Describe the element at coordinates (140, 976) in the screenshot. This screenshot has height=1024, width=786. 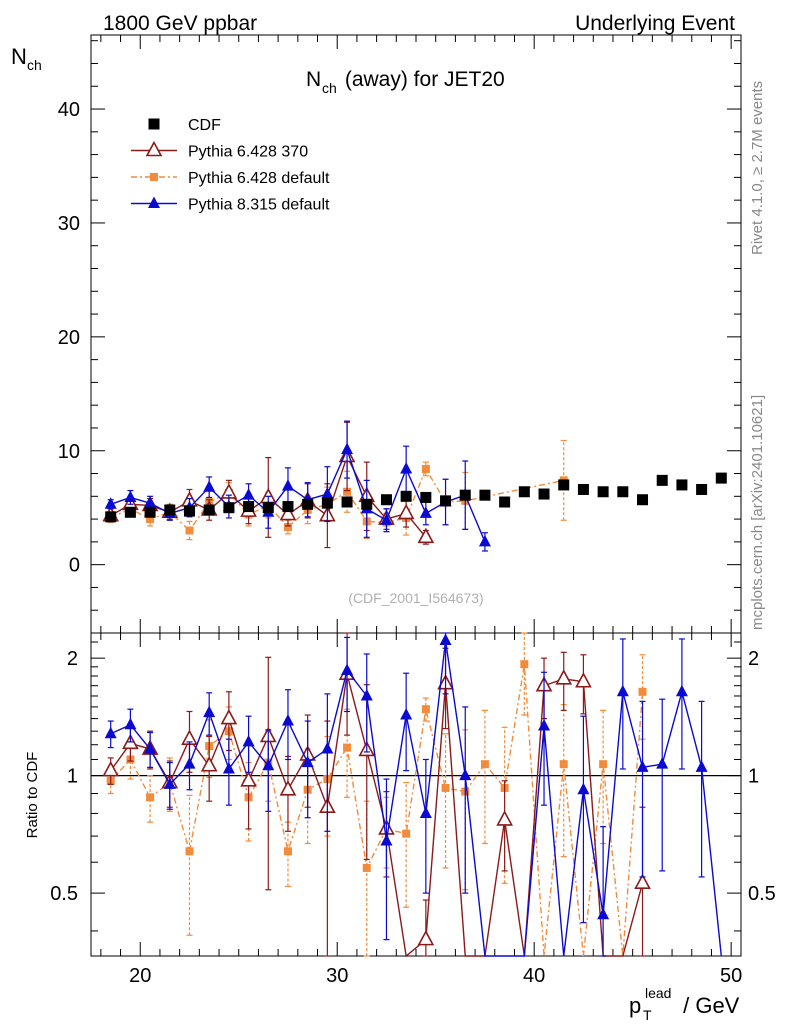
I see `x-tick-label: 20` at that location.